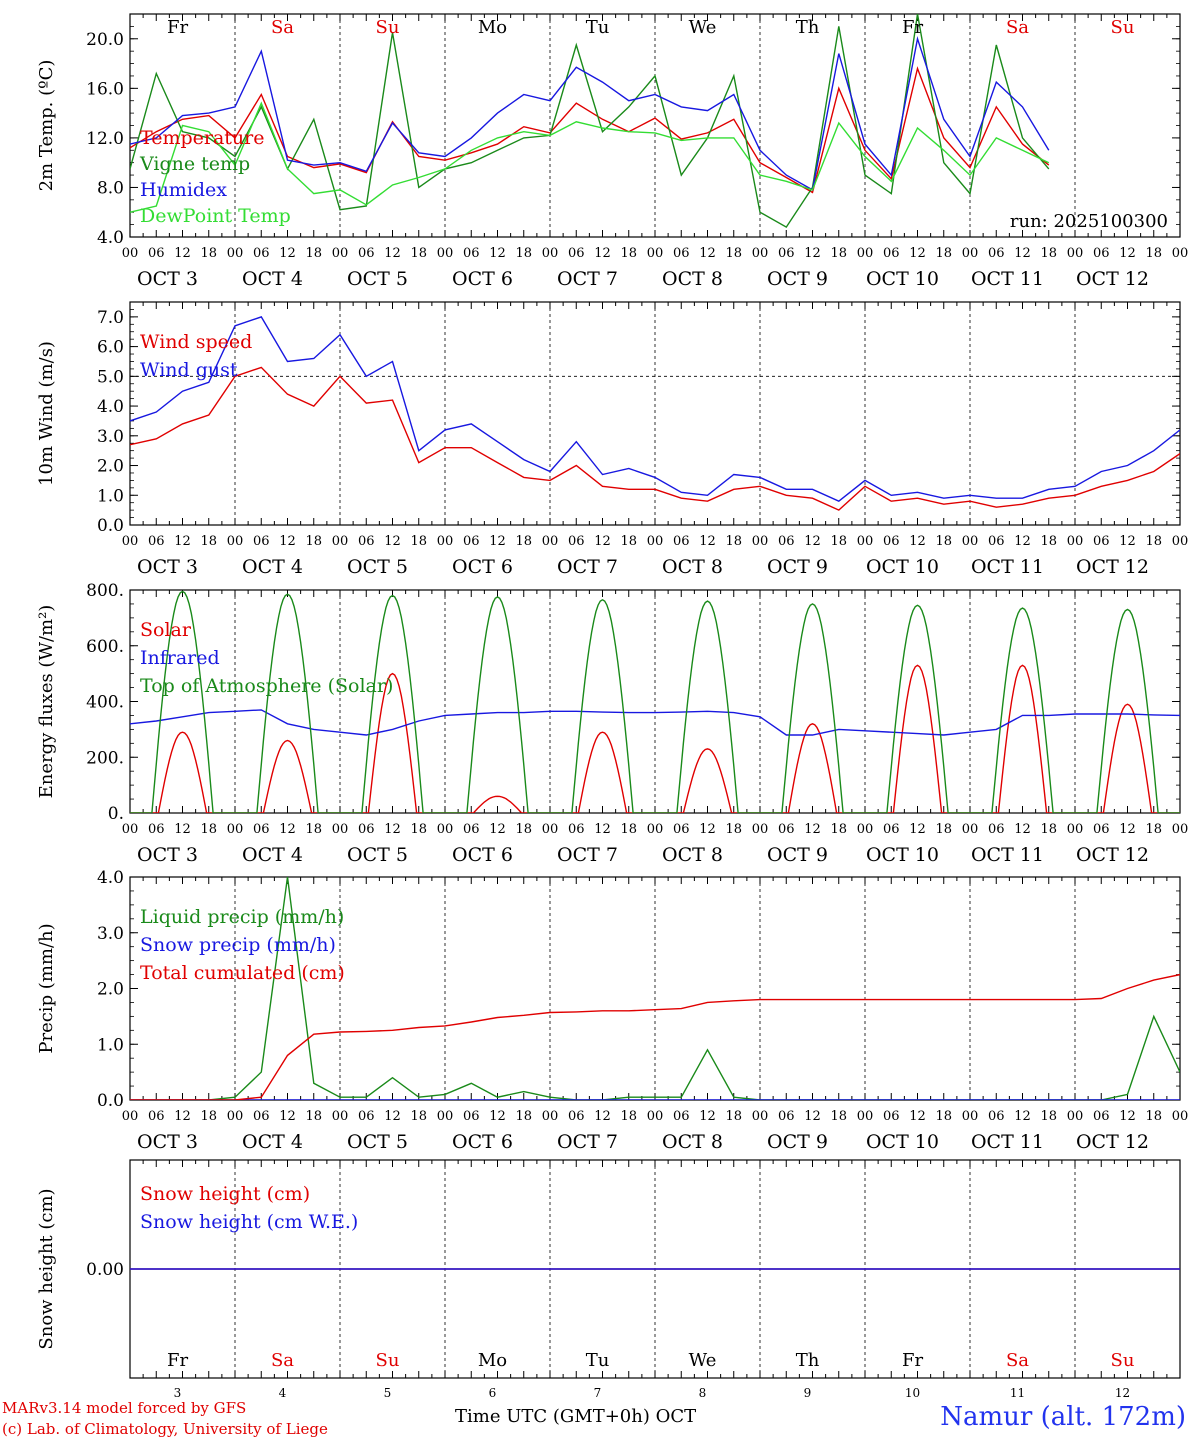 This screenshot has width=1194, height=1440. I want to click on weekday-label-bottom: Th, so click(808, 1360).